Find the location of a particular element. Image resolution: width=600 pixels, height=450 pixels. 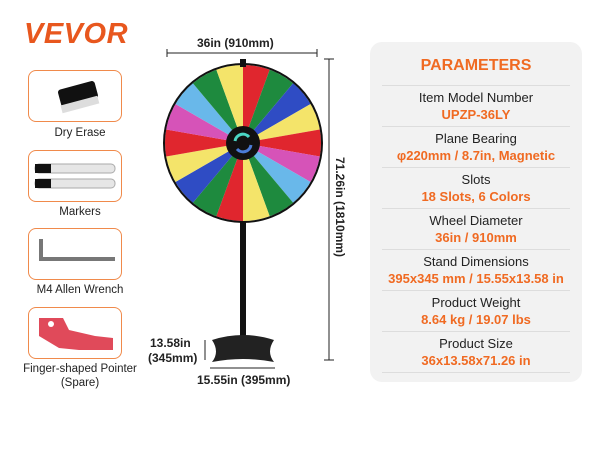

wheel-slices is located at coordinates (243, 143).